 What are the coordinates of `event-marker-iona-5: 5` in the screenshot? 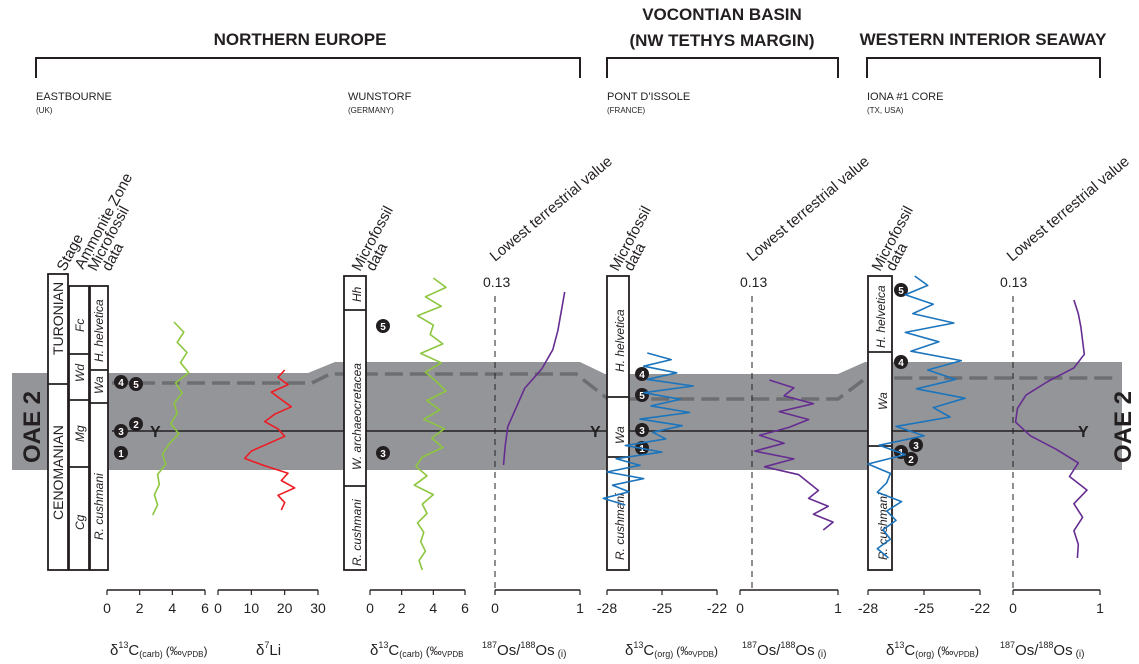 It's located at (901, 290).